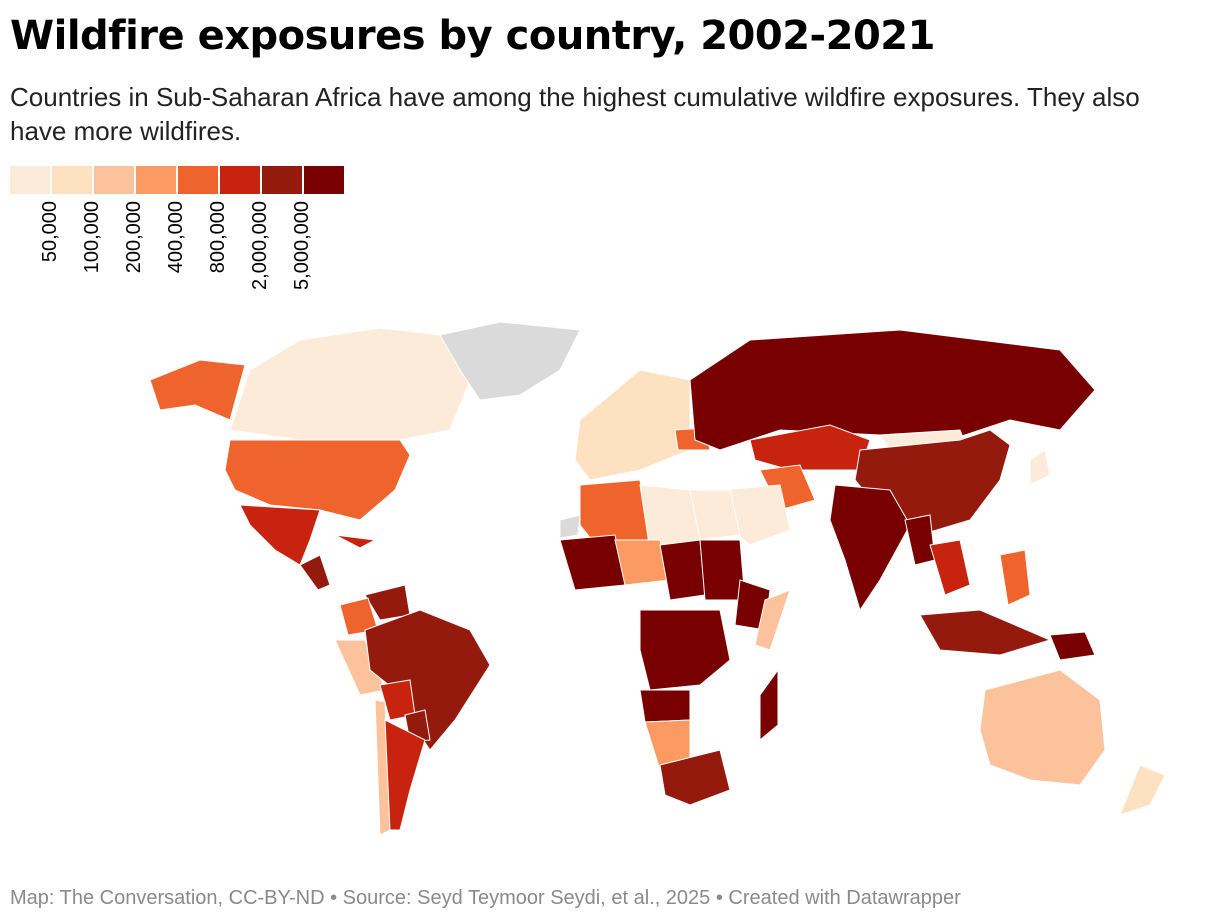 The image size is (1220, 922). What do you see at coordinates (920, 540) in the screenshot?
I see `country-myanmar` at bounding box center [920, 540].